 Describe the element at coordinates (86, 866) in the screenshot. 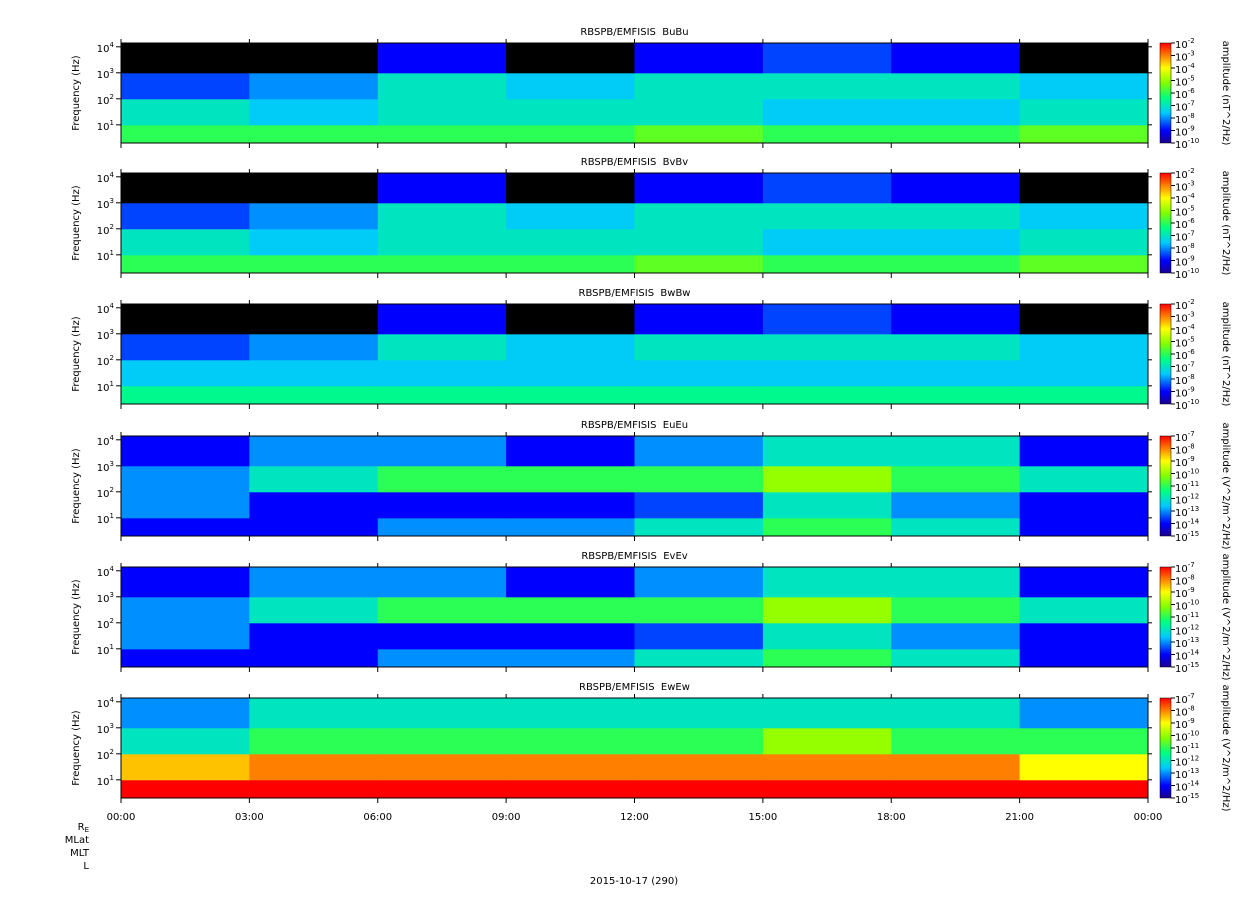

I see `ephemeris-label: L` at that location.